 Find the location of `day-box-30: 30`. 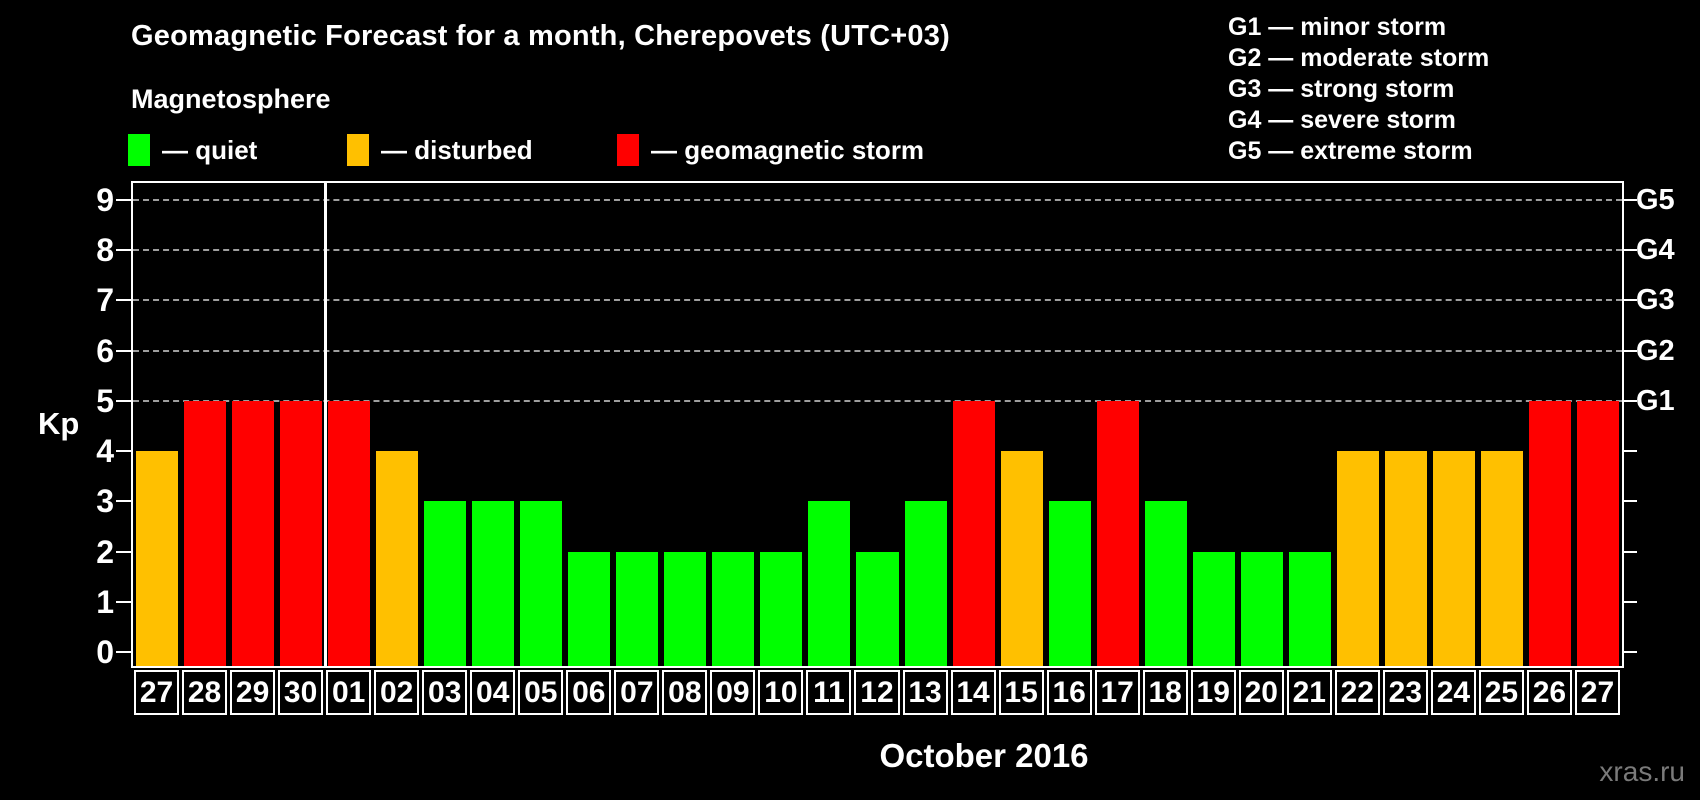

day-box-30: 30 is located at coordinates (301, 692).